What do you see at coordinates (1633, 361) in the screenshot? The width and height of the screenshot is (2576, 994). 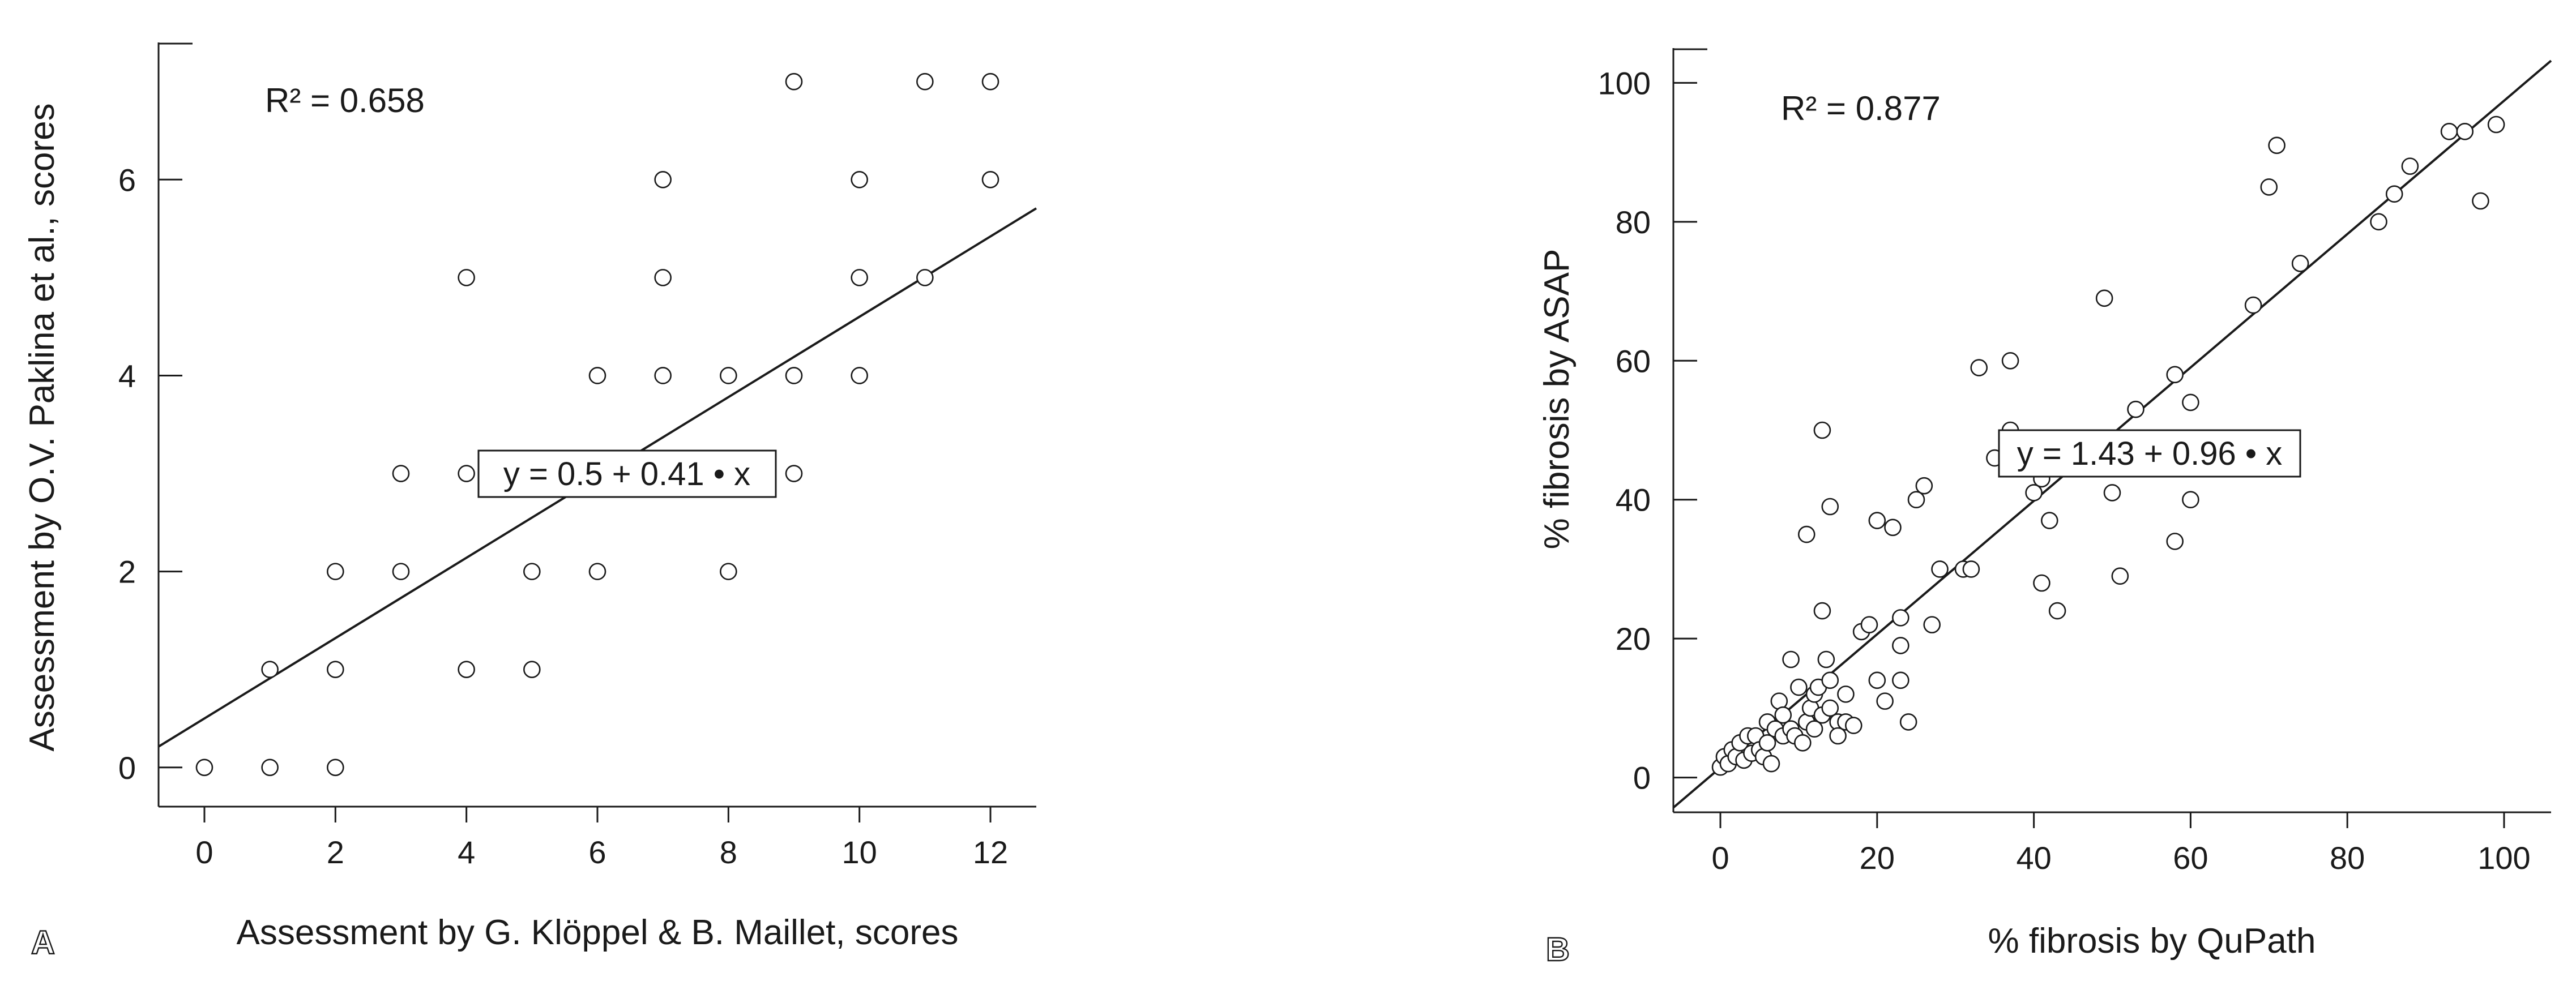 I see `y-tick-label: 60` at bounding box center [1633, 361].